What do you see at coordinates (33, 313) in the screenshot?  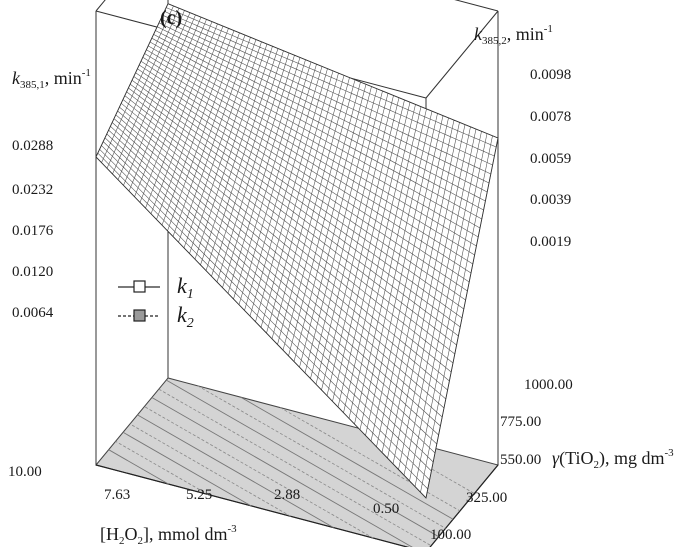 I see `z-left-tick-label: 0.0064` at bounding box center [33, 313].